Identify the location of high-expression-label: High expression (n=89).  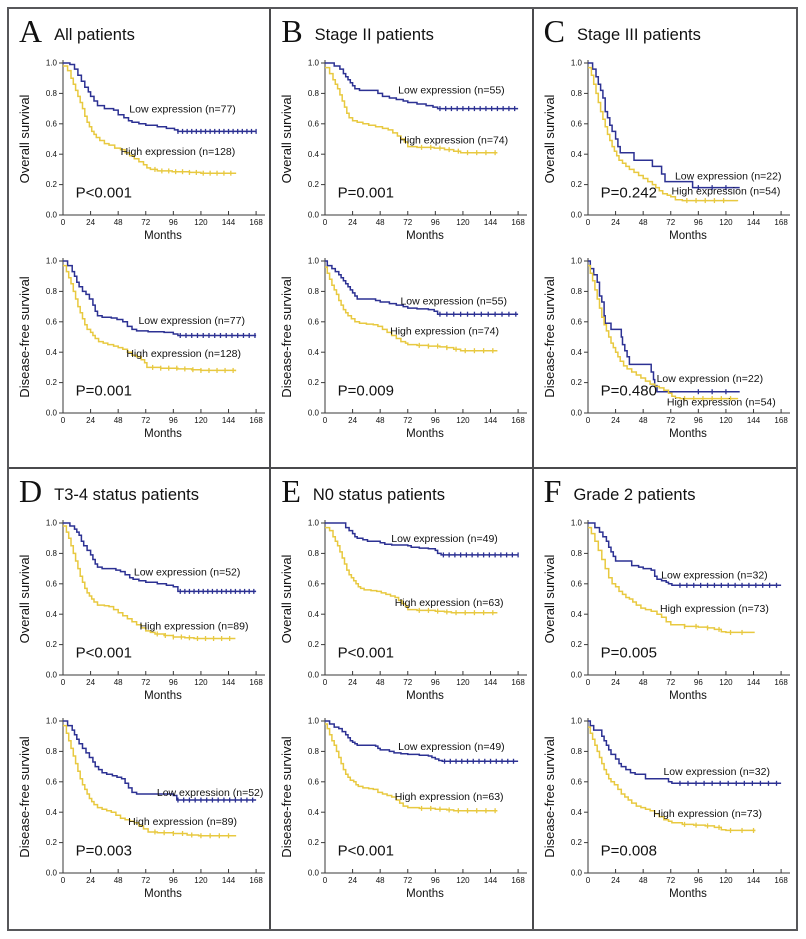
(194, 626).